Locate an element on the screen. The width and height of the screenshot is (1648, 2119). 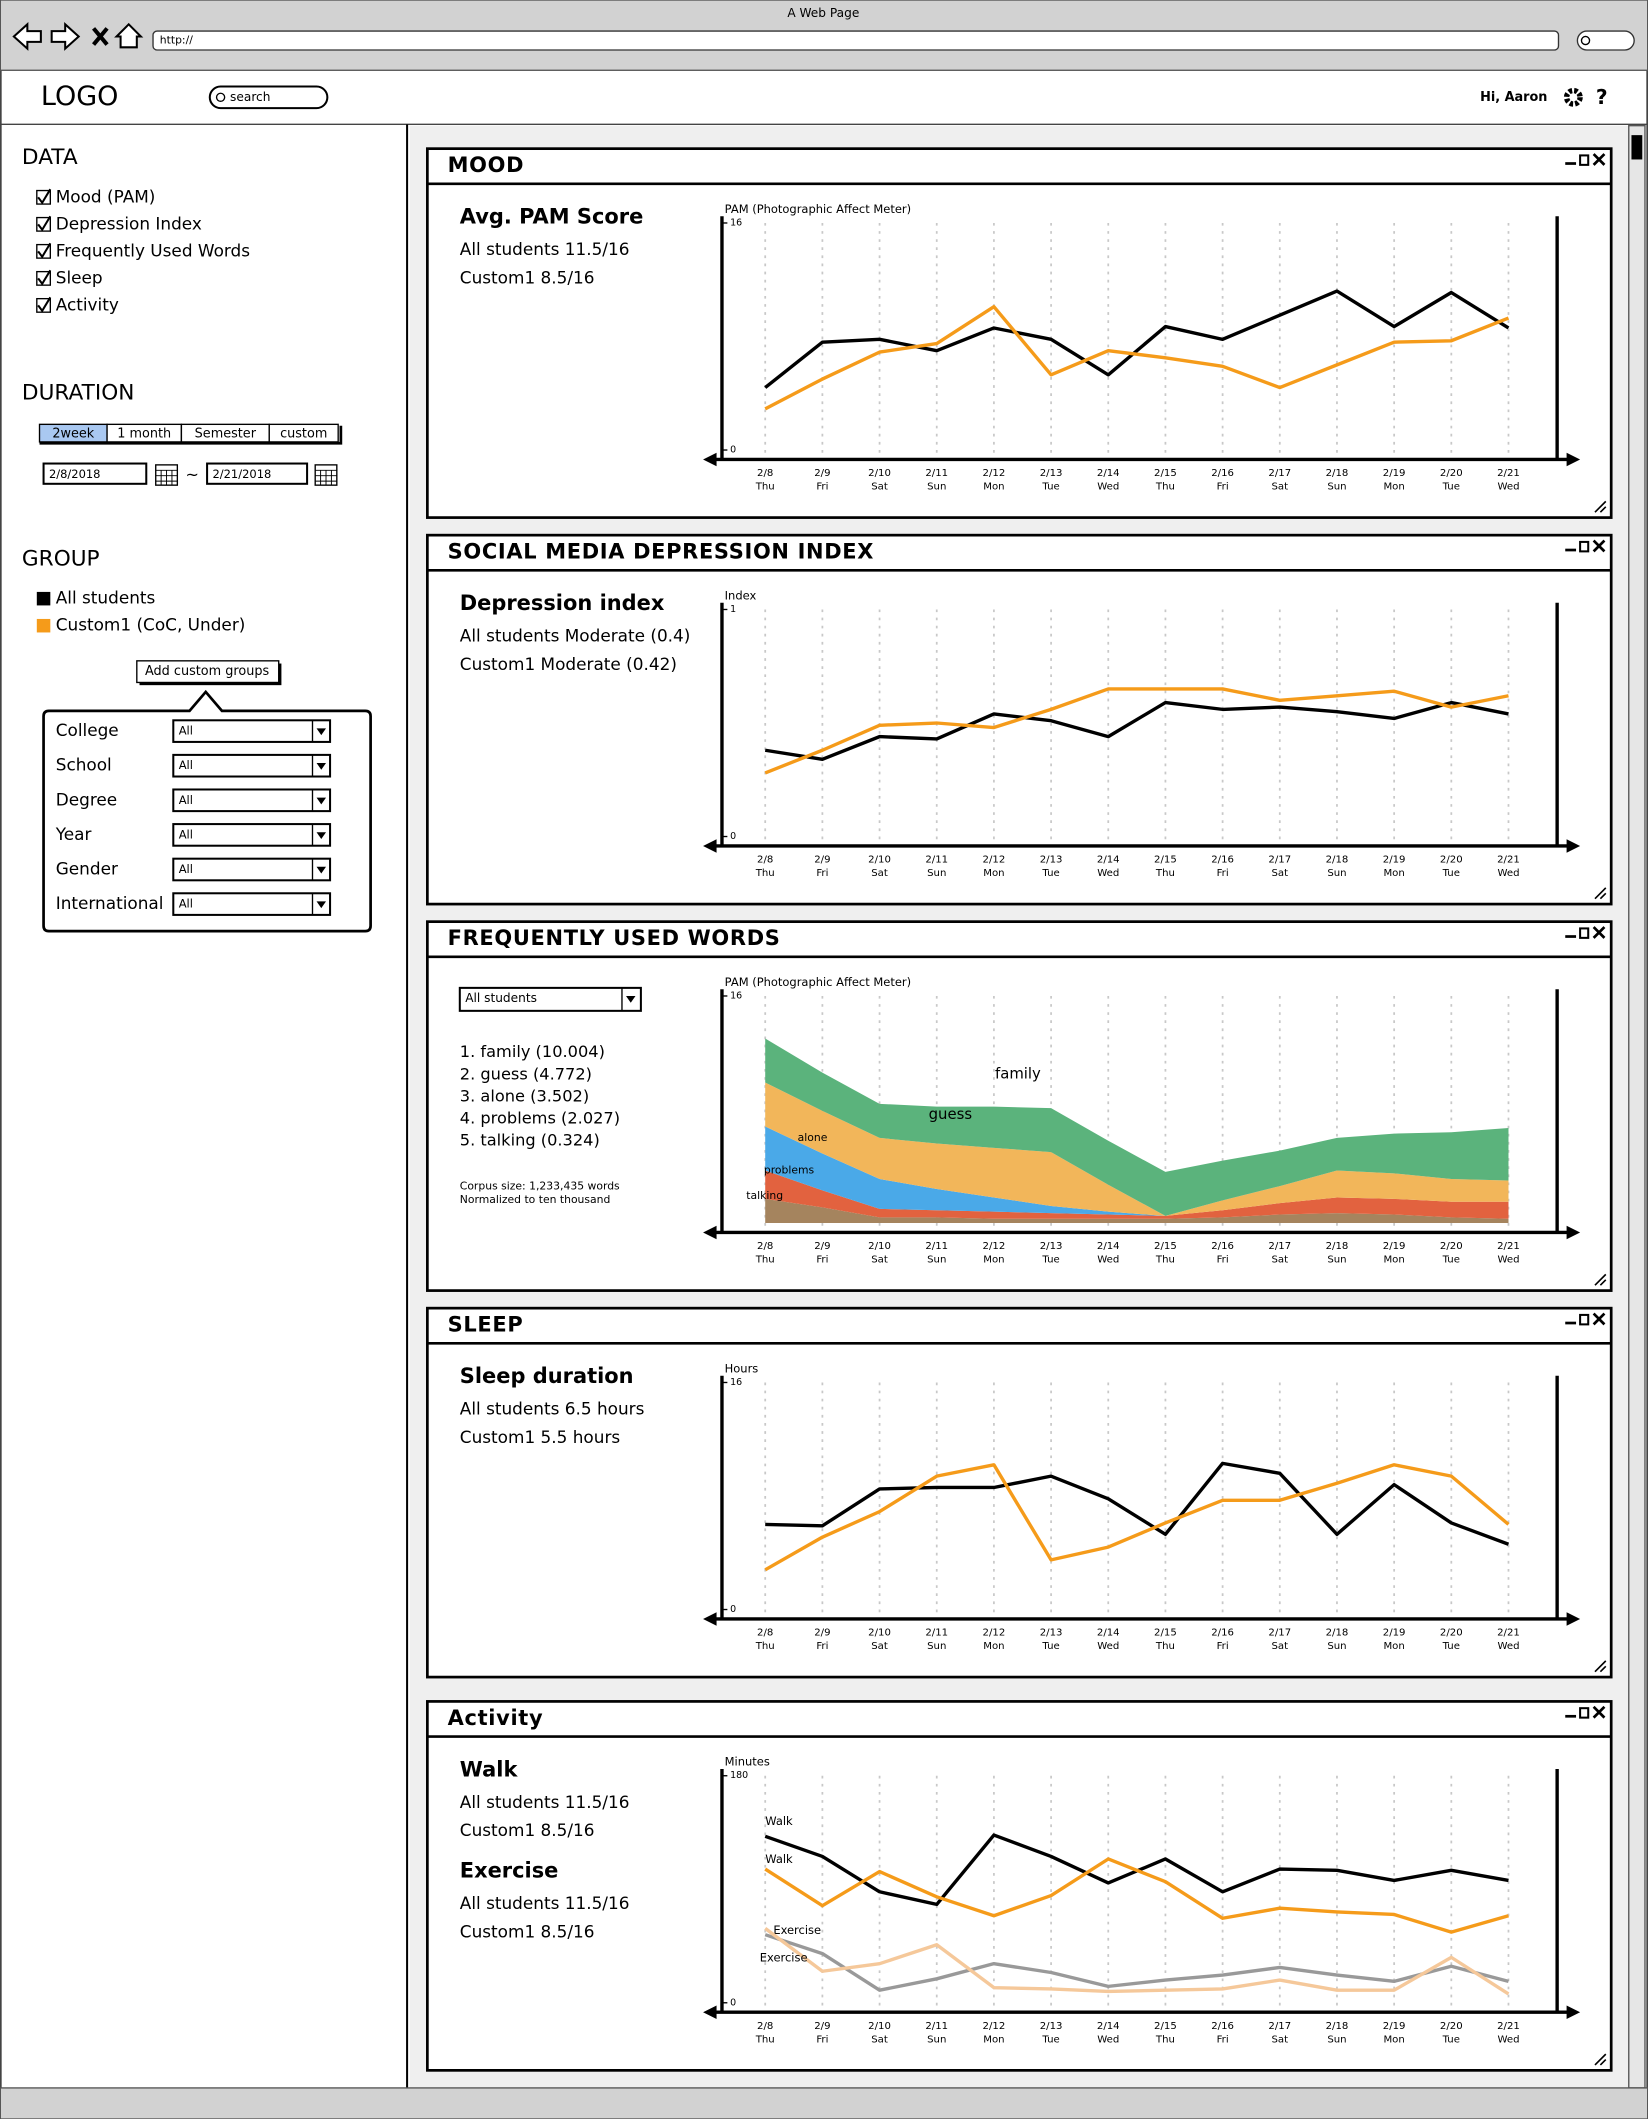
back-button is located at coordinates (27, 36).